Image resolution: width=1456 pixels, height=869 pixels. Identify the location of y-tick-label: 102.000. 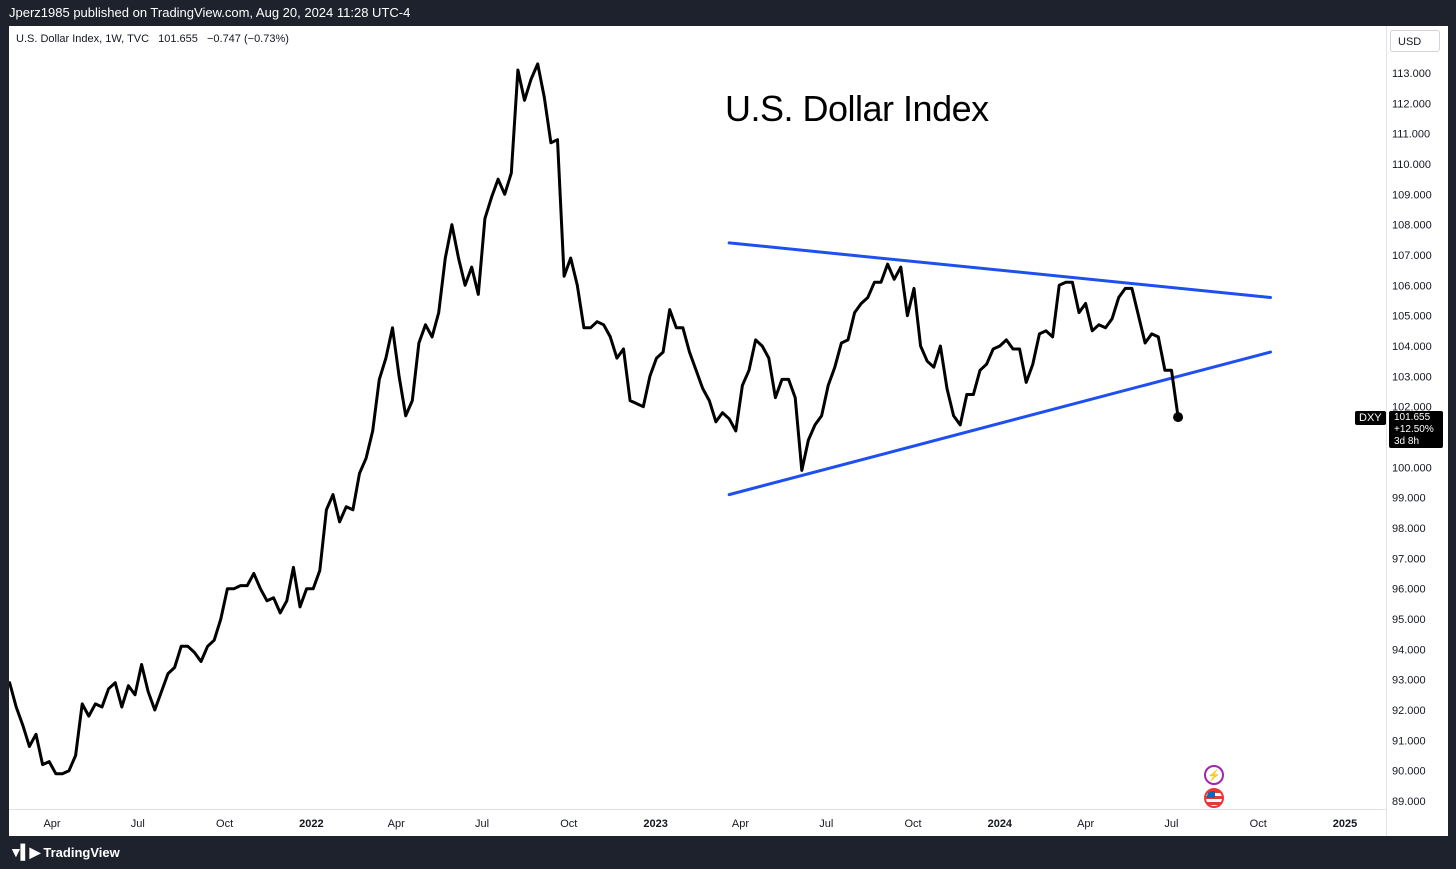
(1412, 408).